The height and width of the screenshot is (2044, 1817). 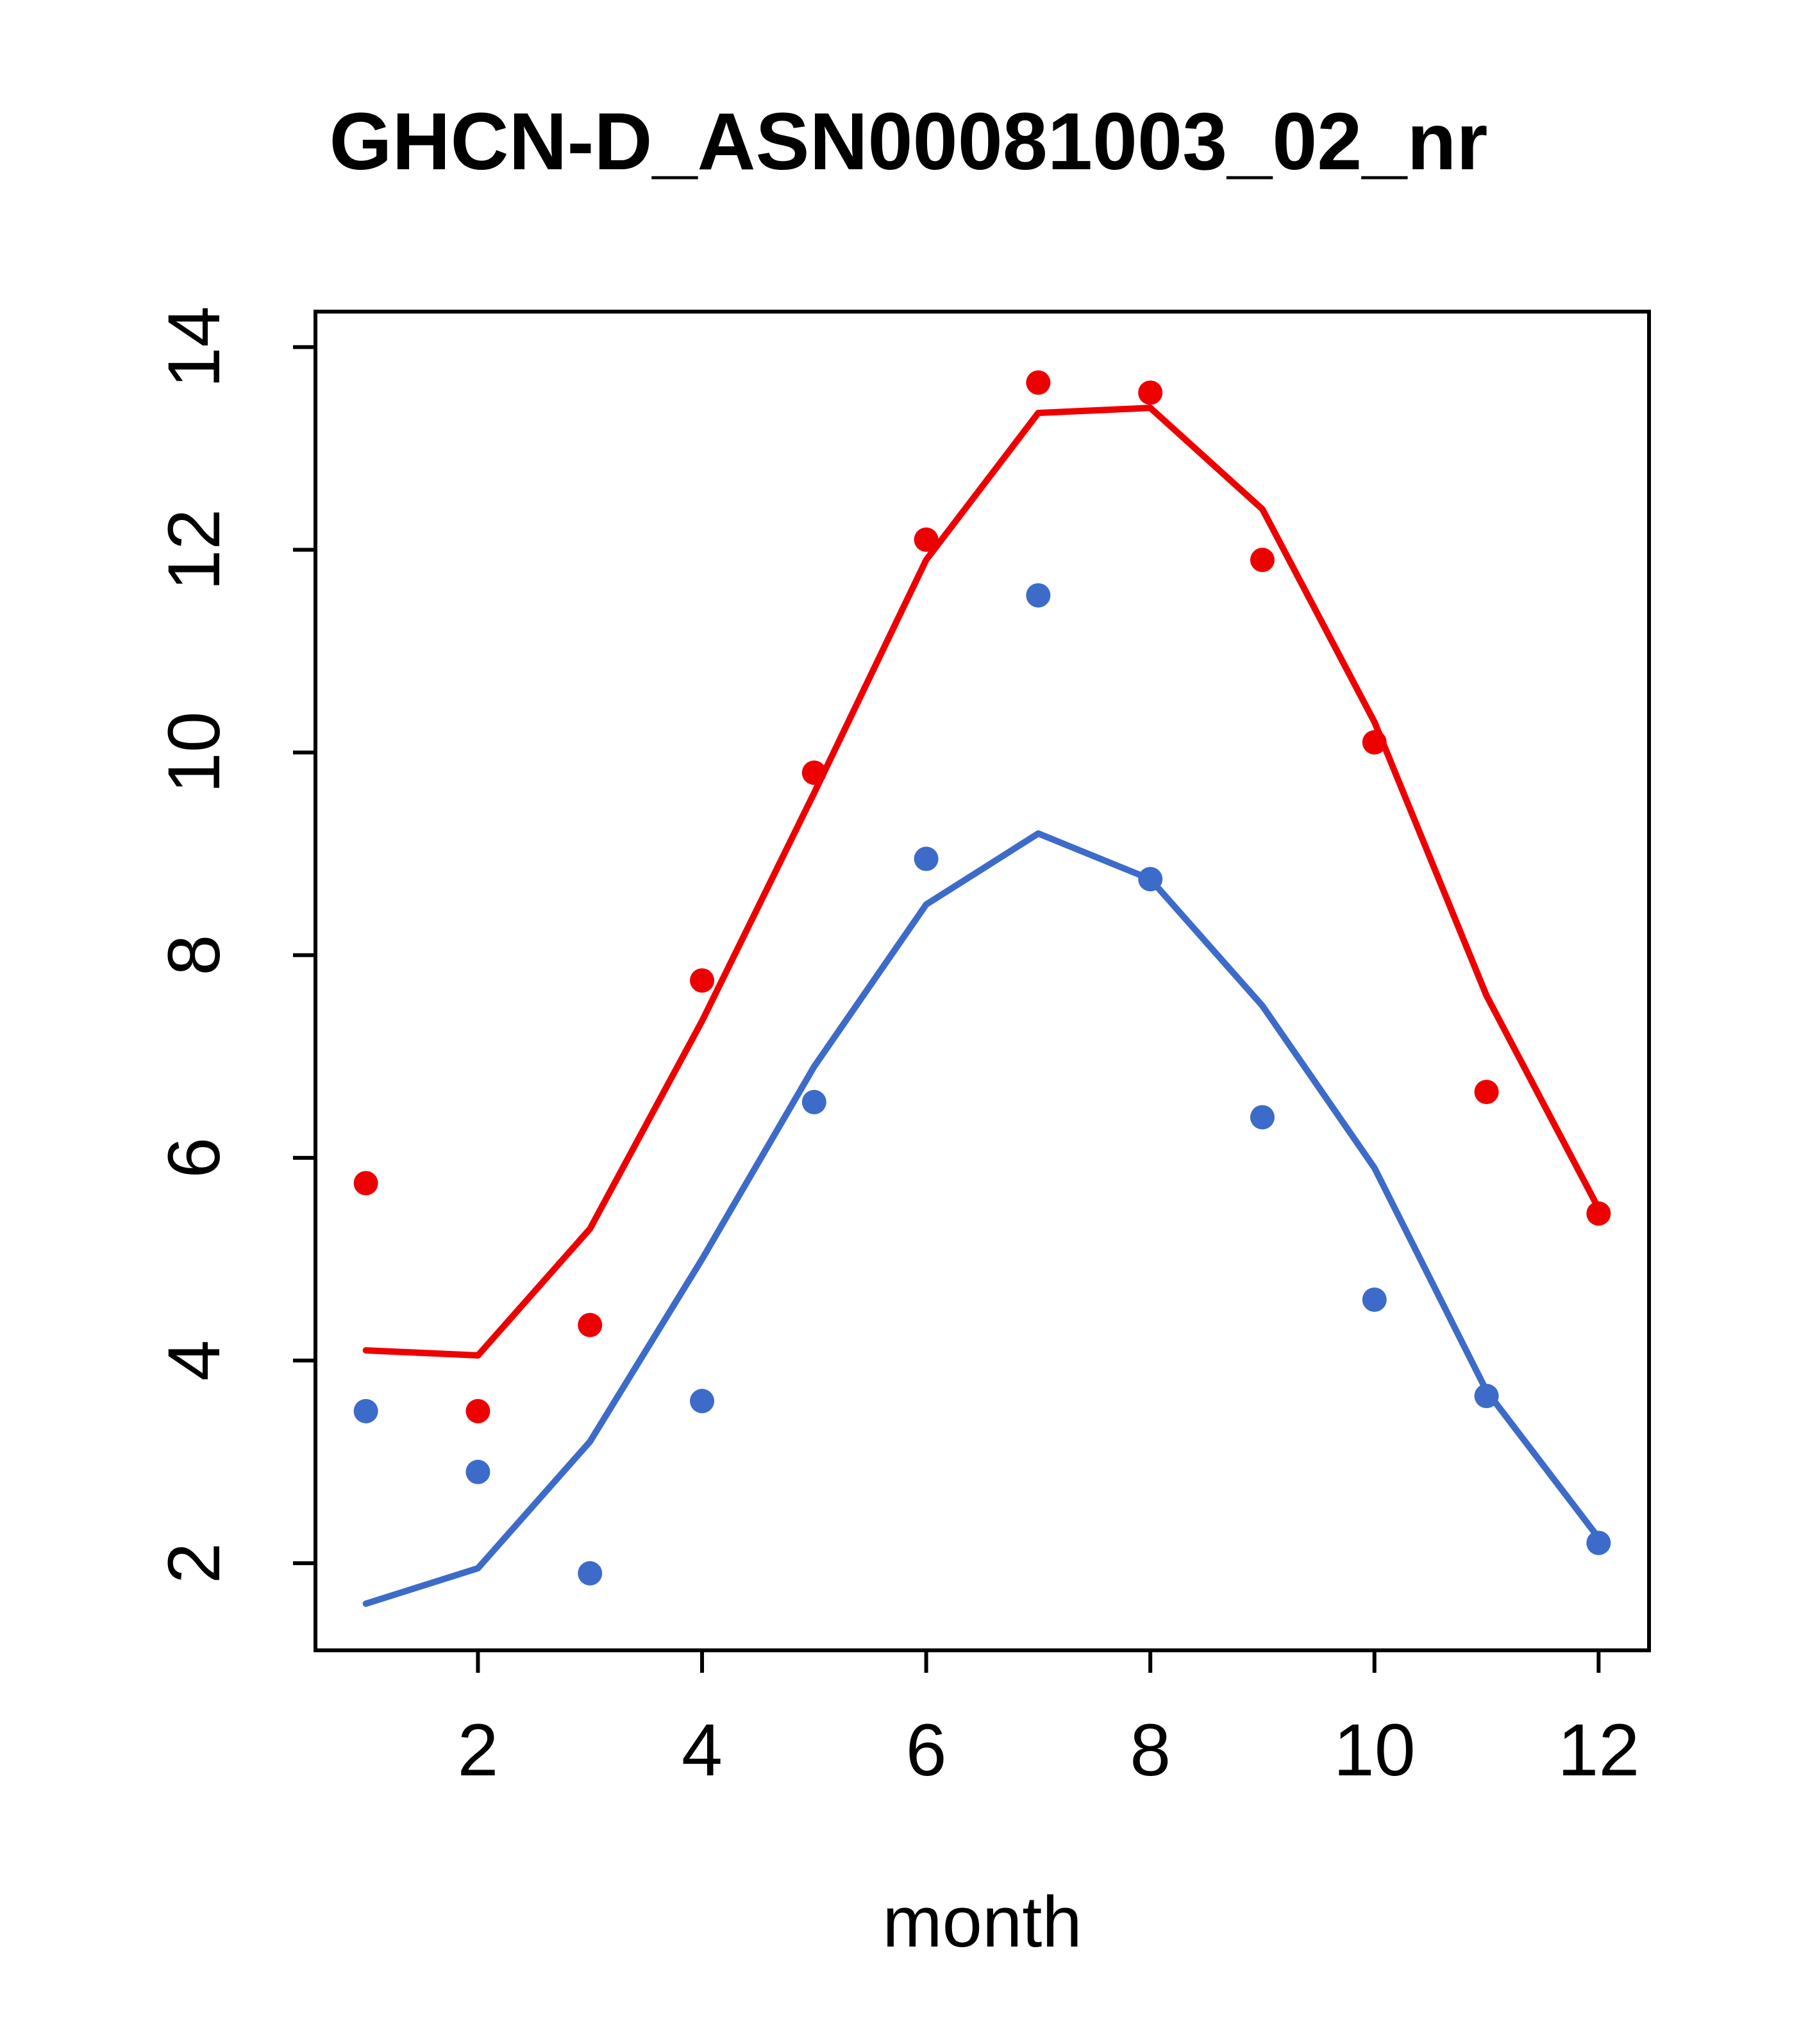 What do you see at coordinates (194, 1361) in the screenshot?
I see `y-tick-label: 4` at bounding box center [194, 1361].